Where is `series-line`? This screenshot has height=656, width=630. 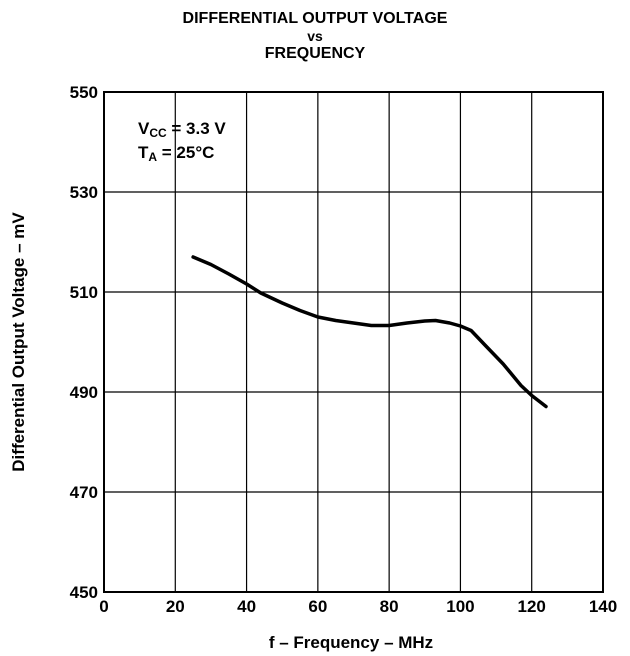
series-line is located at coordinates (369, 332).